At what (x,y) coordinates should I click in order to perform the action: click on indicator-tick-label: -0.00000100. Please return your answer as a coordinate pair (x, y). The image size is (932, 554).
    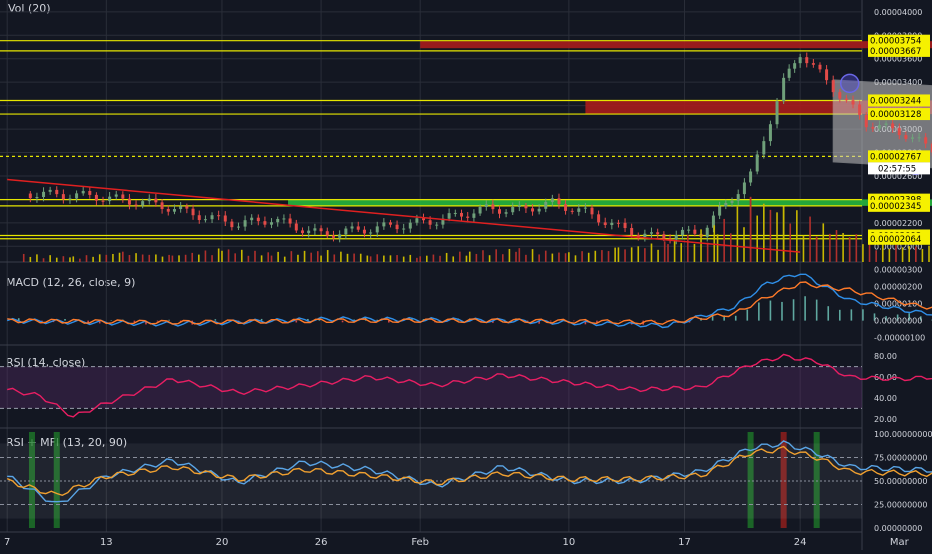
    Looking at the image, I should click on (899, 338).